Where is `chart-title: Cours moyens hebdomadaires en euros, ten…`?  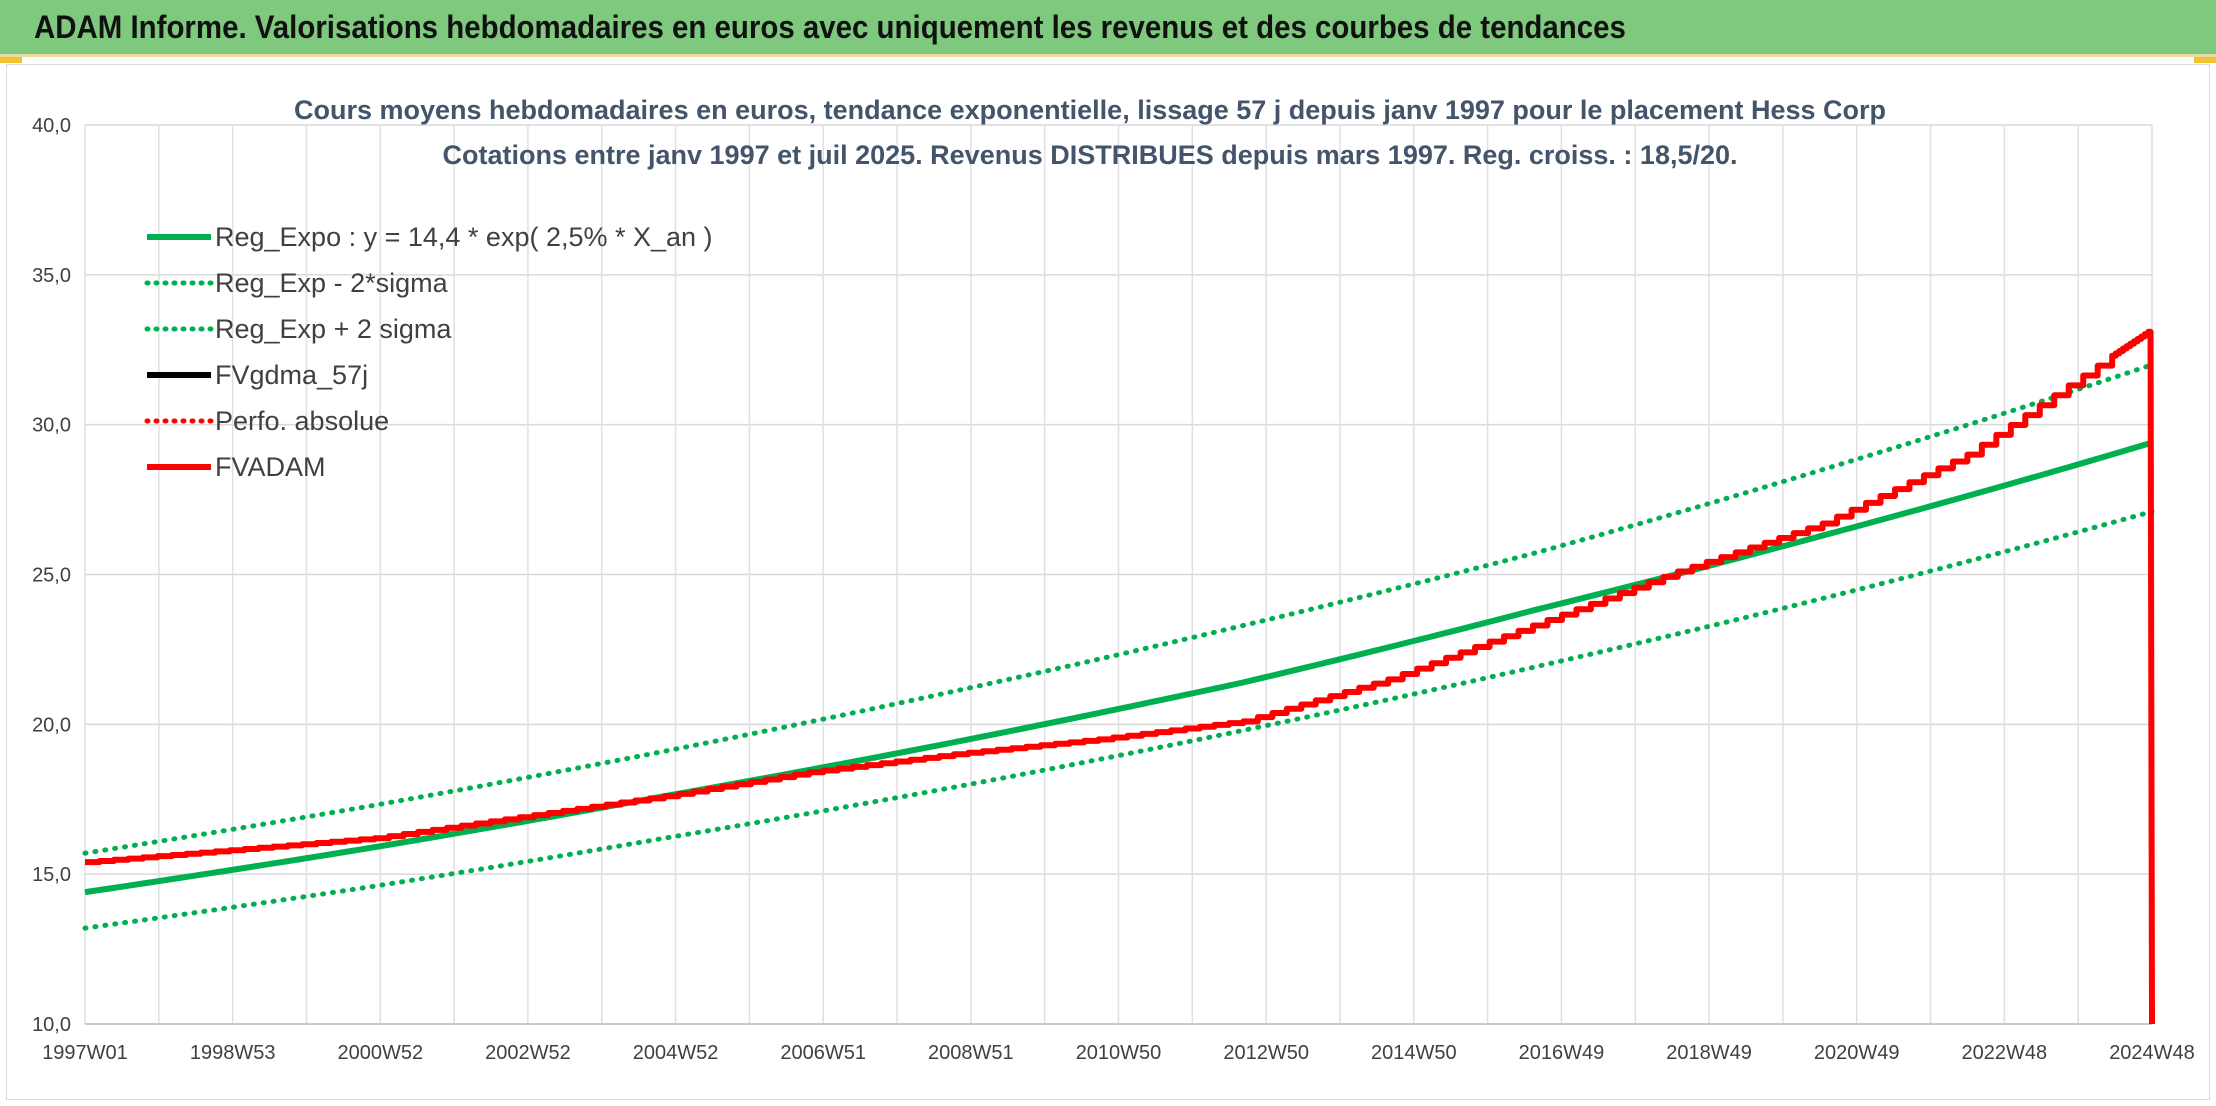 chart-title: Cours moyens hebdomadaires en euros, ten… is located at coordinates (1090, 132).